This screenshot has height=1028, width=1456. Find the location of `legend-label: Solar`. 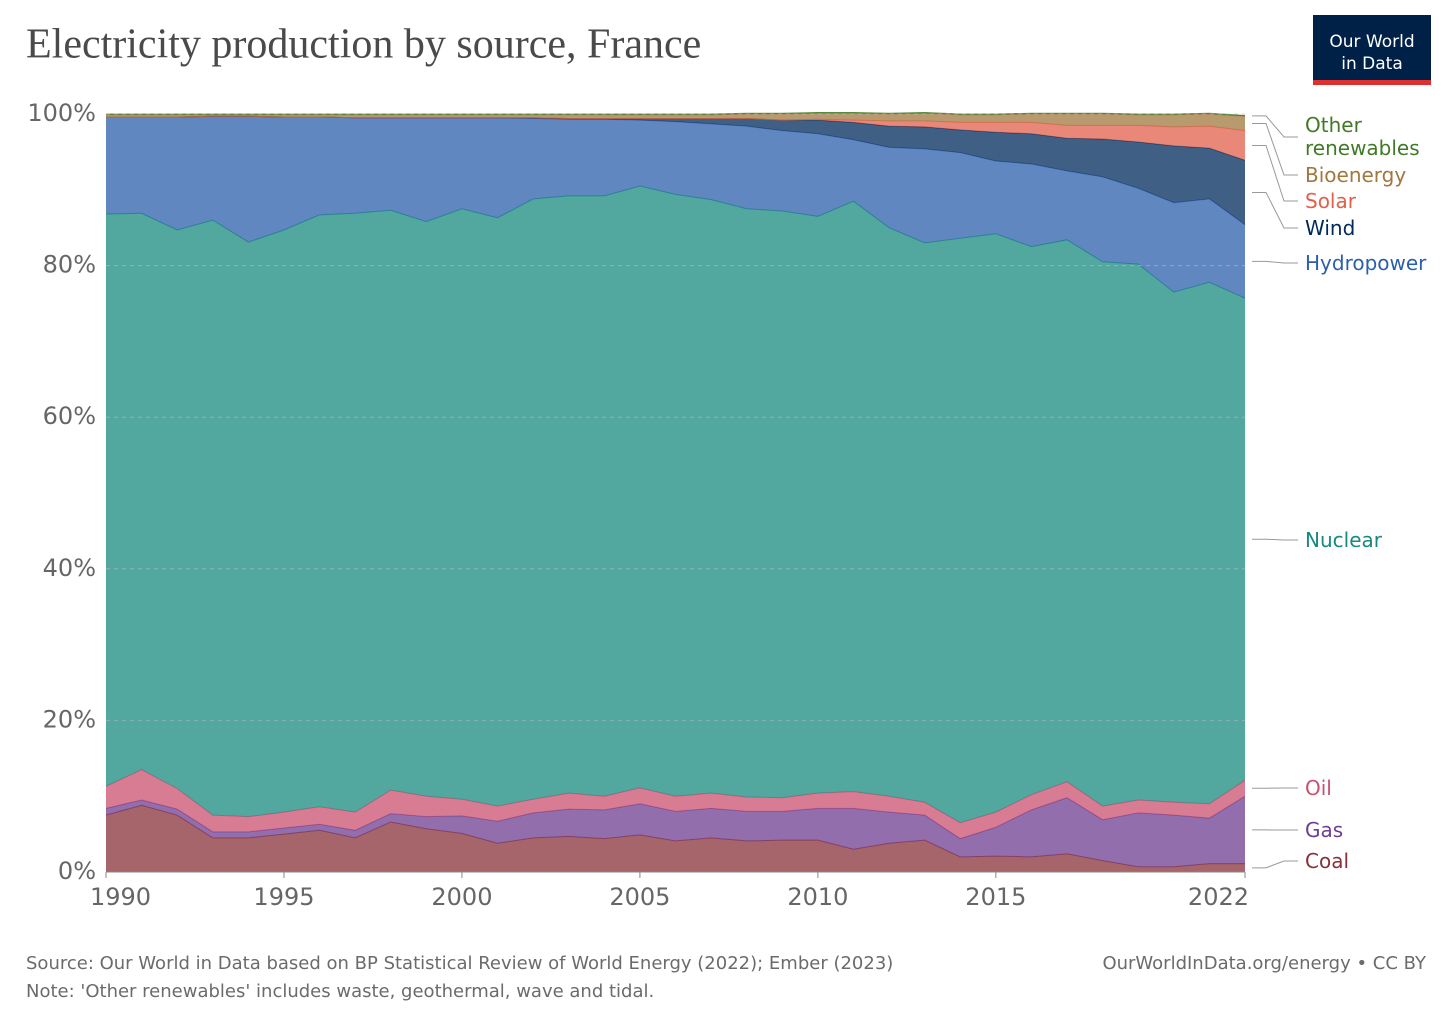

legend-label: Solar is located at coordinates (1330, 200).